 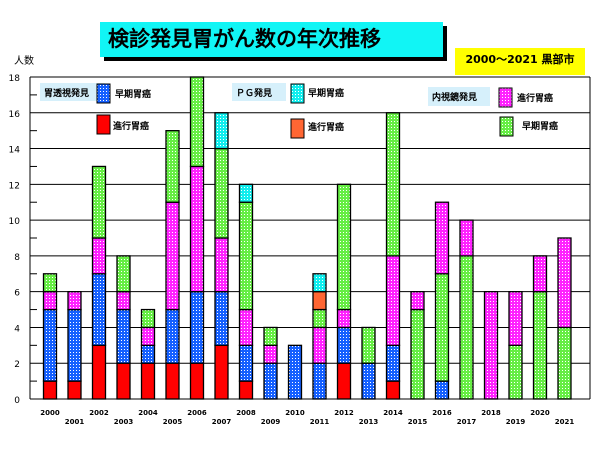 I want to click on bar-segment-2001-xa, so click(x=74, y=390).